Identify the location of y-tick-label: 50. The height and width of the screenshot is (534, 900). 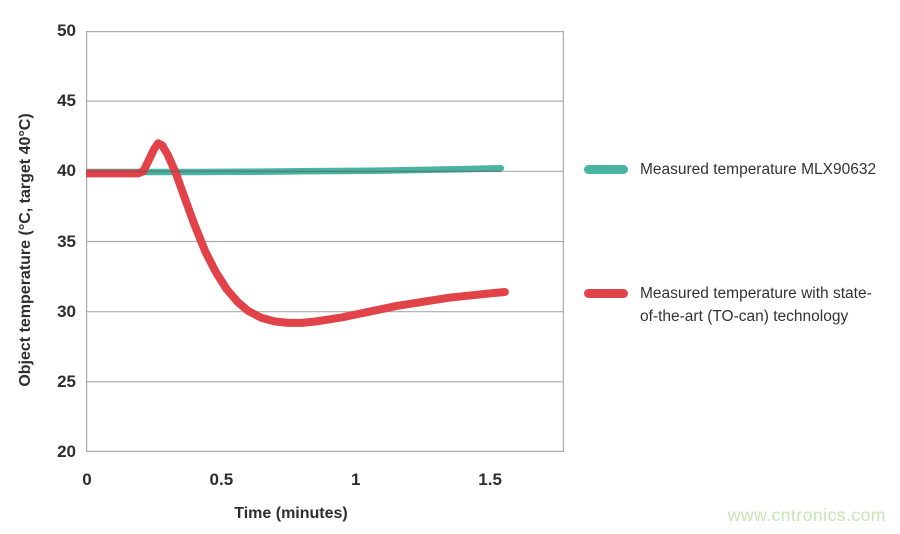
(66, 30).